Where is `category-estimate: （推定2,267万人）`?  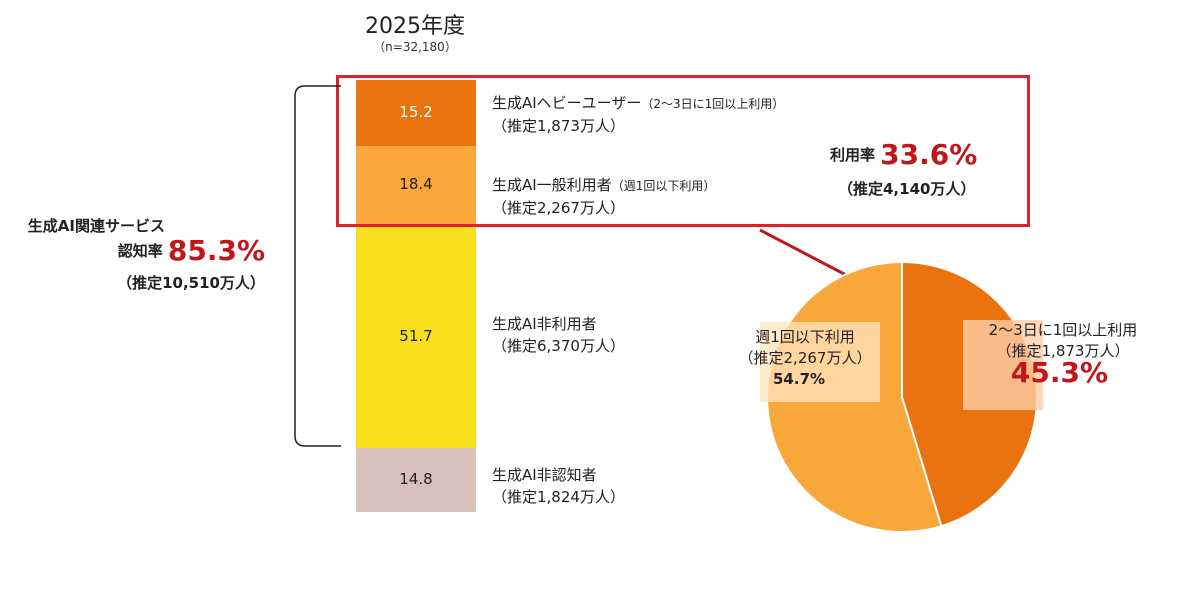
category-estimate: （推定2,267万人） is located at coordinates (558, 208).